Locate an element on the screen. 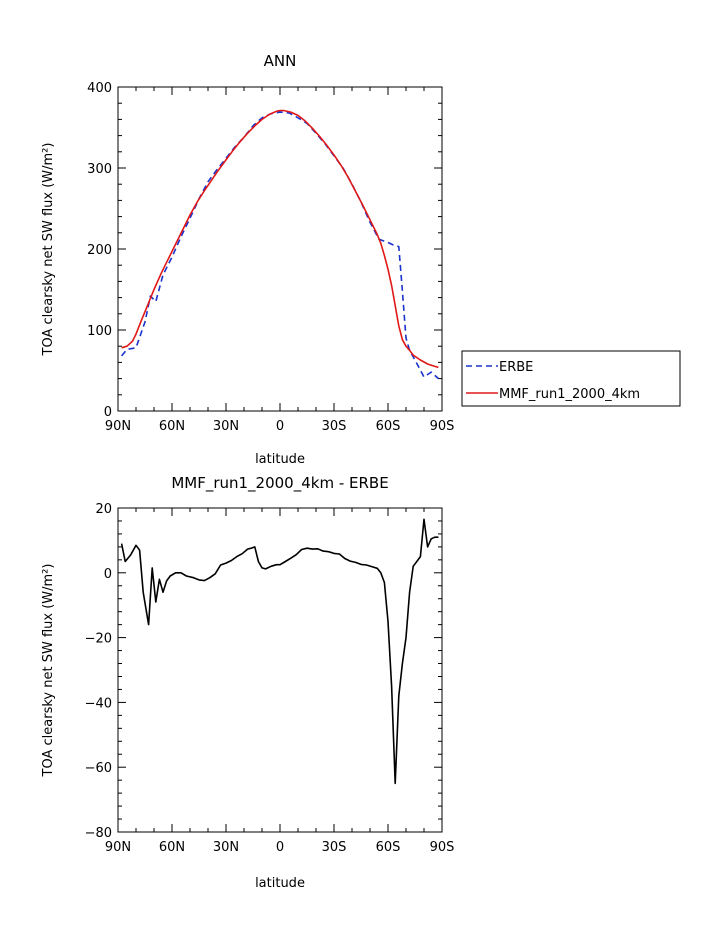  bottom-chart-y-axis-label: TOA clearsky net SW flux (W/m²) is located at coordinates (48, 671).